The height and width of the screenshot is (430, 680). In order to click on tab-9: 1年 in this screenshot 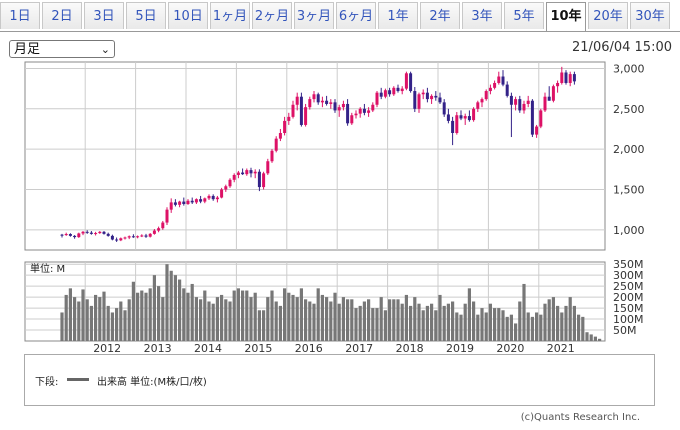, I will do `click(398, 15)`.